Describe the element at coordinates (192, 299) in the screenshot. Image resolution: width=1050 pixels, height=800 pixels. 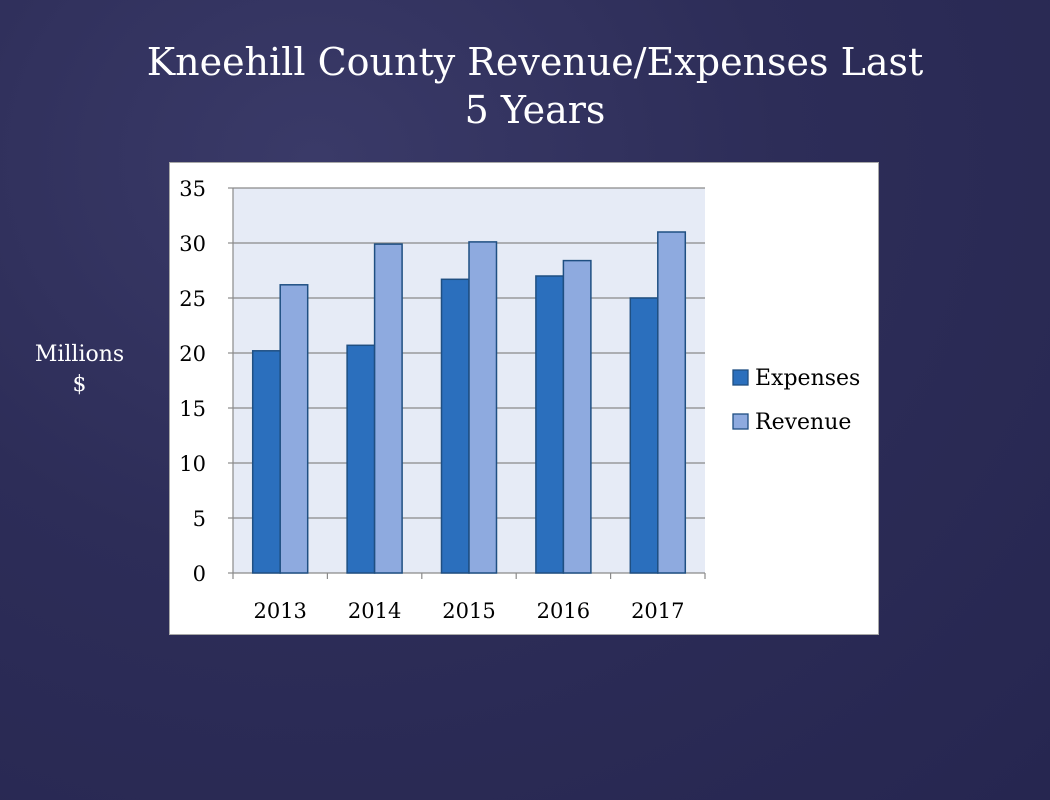
I see `y-tick-label: 25` at that location.